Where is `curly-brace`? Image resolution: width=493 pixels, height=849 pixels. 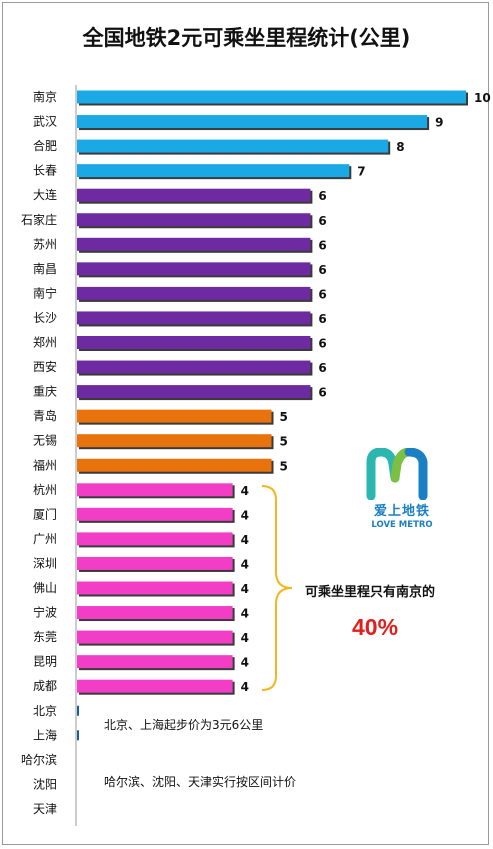 curly-brace is located at coordinates (277, 588).